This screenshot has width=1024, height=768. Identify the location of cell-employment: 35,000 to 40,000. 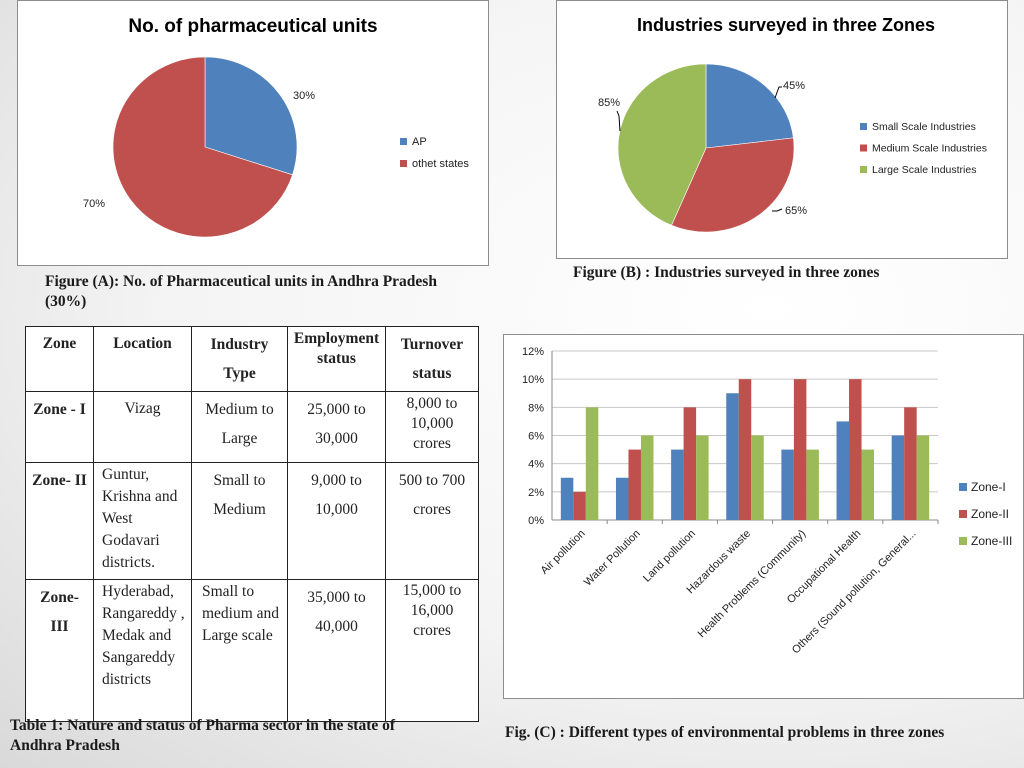
(336, 650).